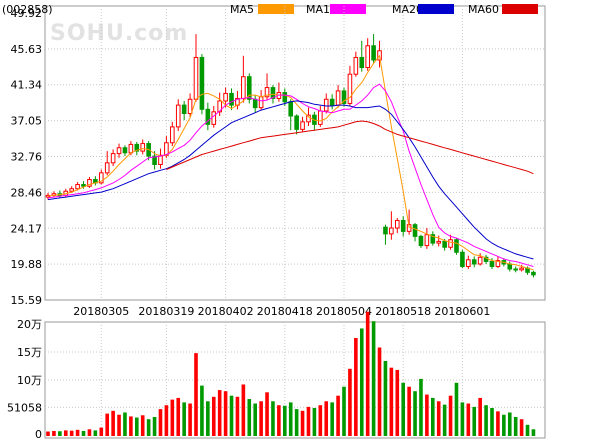 Image resolution: width=600 pixels, height=440 pixels. Describe the element at coordinates (27, 49) in the screenshot. I see `price-tick-label: 45.63` at that location.